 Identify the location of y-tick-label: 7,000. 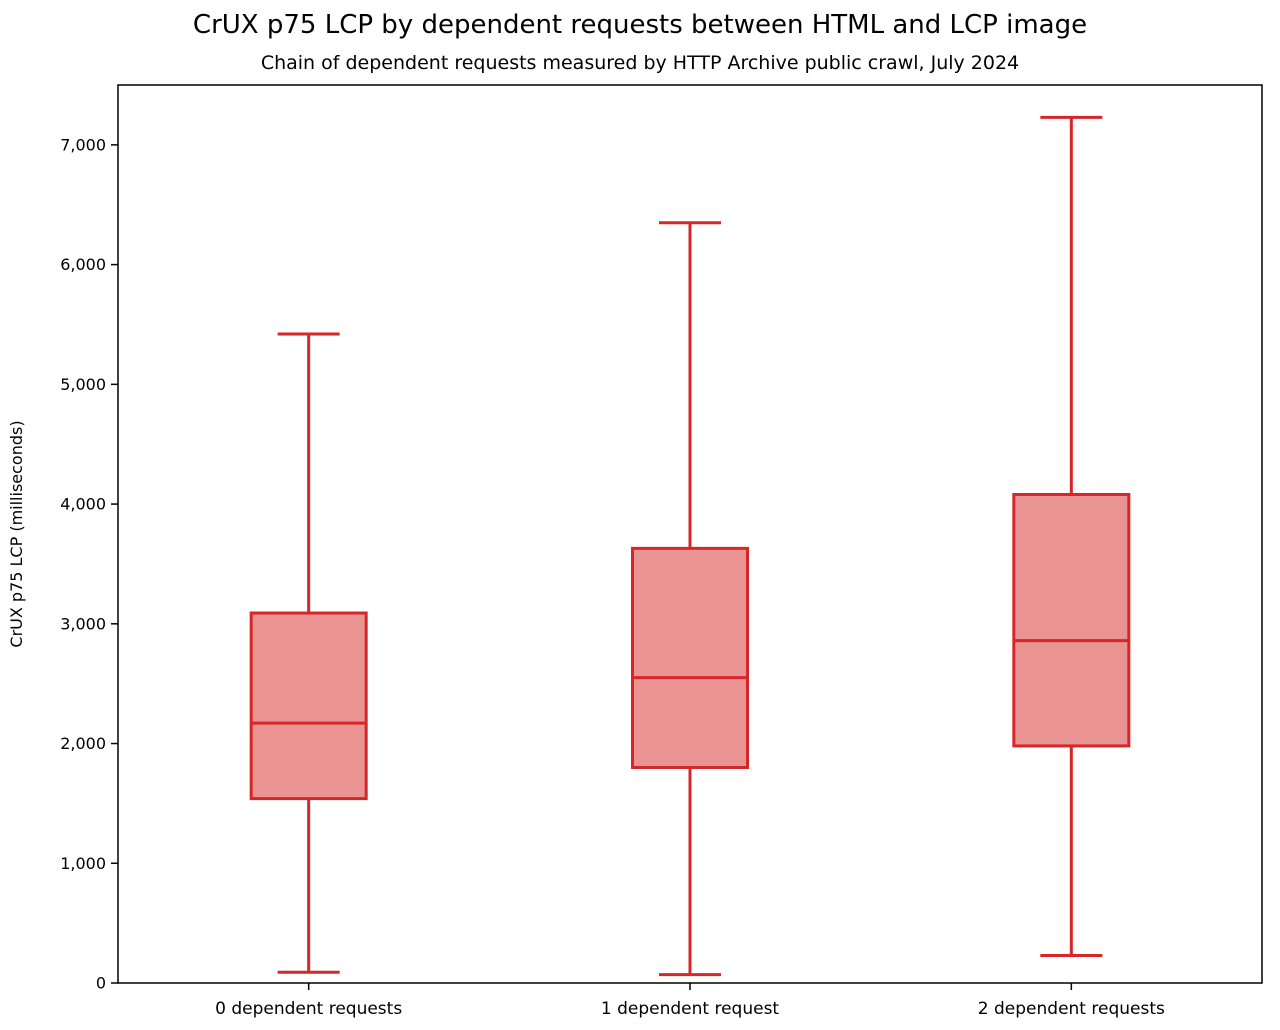
(83, 144).